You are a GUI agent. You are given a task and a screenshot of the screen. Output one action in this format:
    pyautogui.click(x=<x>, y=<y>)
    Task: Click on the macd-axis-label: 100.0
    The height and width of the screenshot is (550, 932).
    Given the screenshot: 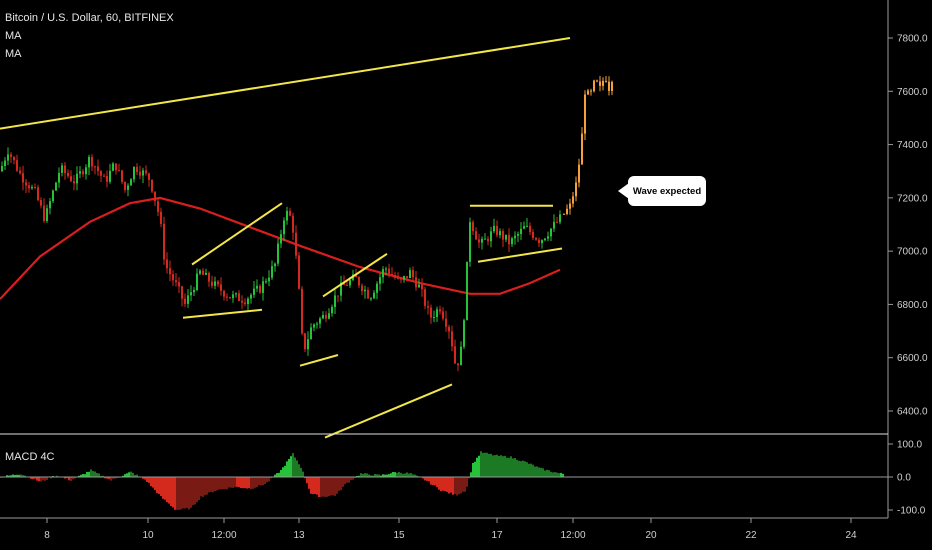 What is the action you would take?
    pyautogui.click(x=909, y=445)
    